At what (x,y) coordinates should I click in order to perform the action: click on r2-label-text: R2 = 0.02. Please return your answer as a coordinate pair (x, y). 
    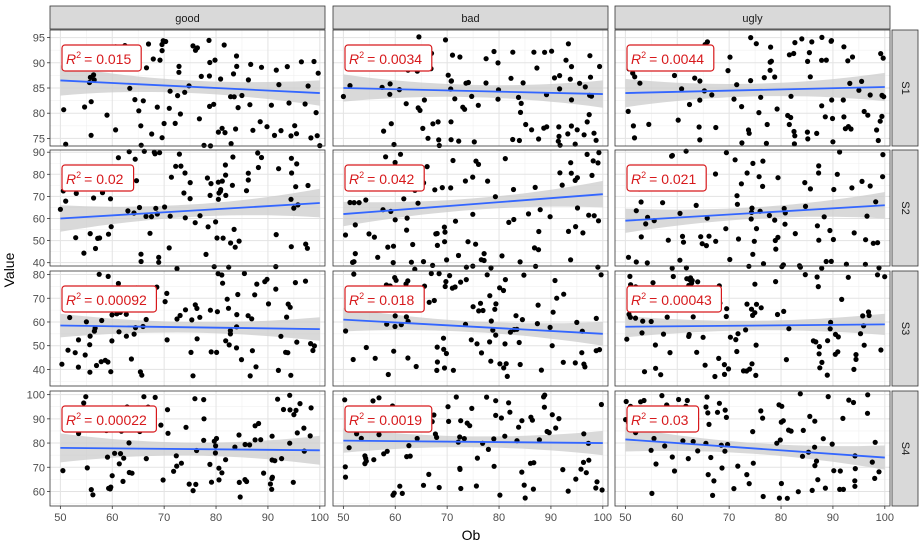
    Looking at the image, I should click on (95, 178).